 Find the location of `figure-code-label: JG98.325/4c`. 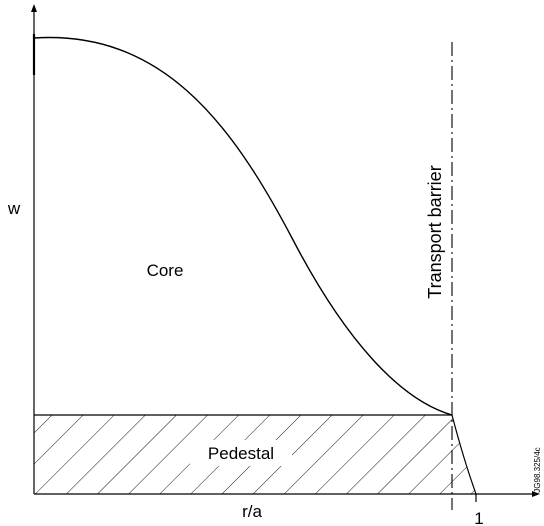

figure-code-label: JG98.325/4c is located at coordinates (537, 469).